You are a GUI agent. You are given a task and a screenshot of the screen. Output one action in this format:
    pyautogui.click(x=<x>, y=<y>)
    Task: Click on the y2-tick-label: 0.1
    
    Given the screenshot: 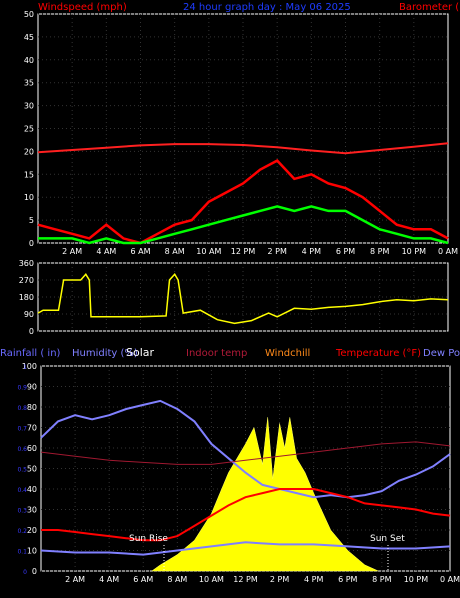 What is the action you would take?
    pyautogui.click(x=22, y=552)
    